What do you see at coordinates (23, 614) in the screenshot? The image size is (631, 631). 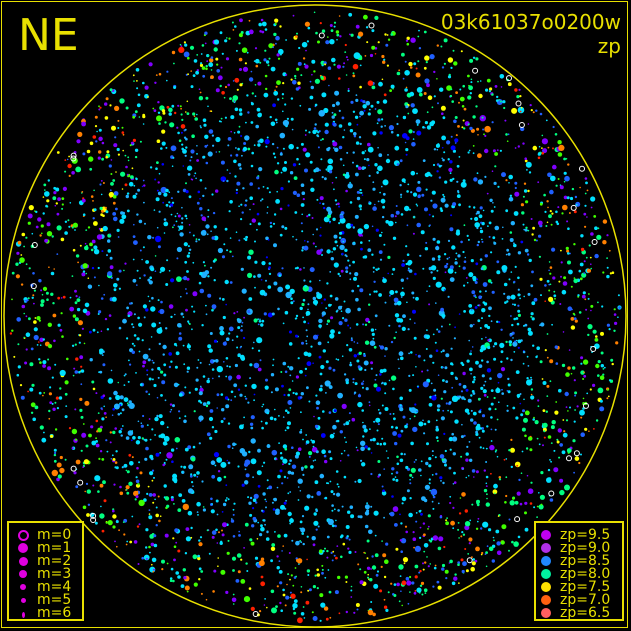 I see `magnitude-symbol` at bounding box center [23, 614].